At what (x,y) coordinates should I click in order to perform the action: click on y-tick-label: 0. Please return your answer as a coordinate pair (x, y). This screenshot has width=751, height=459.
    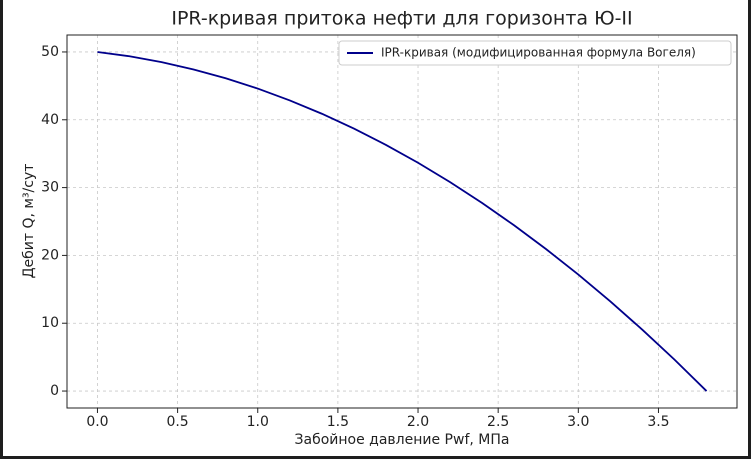
    Looking at the image, I should click on (54, 391).